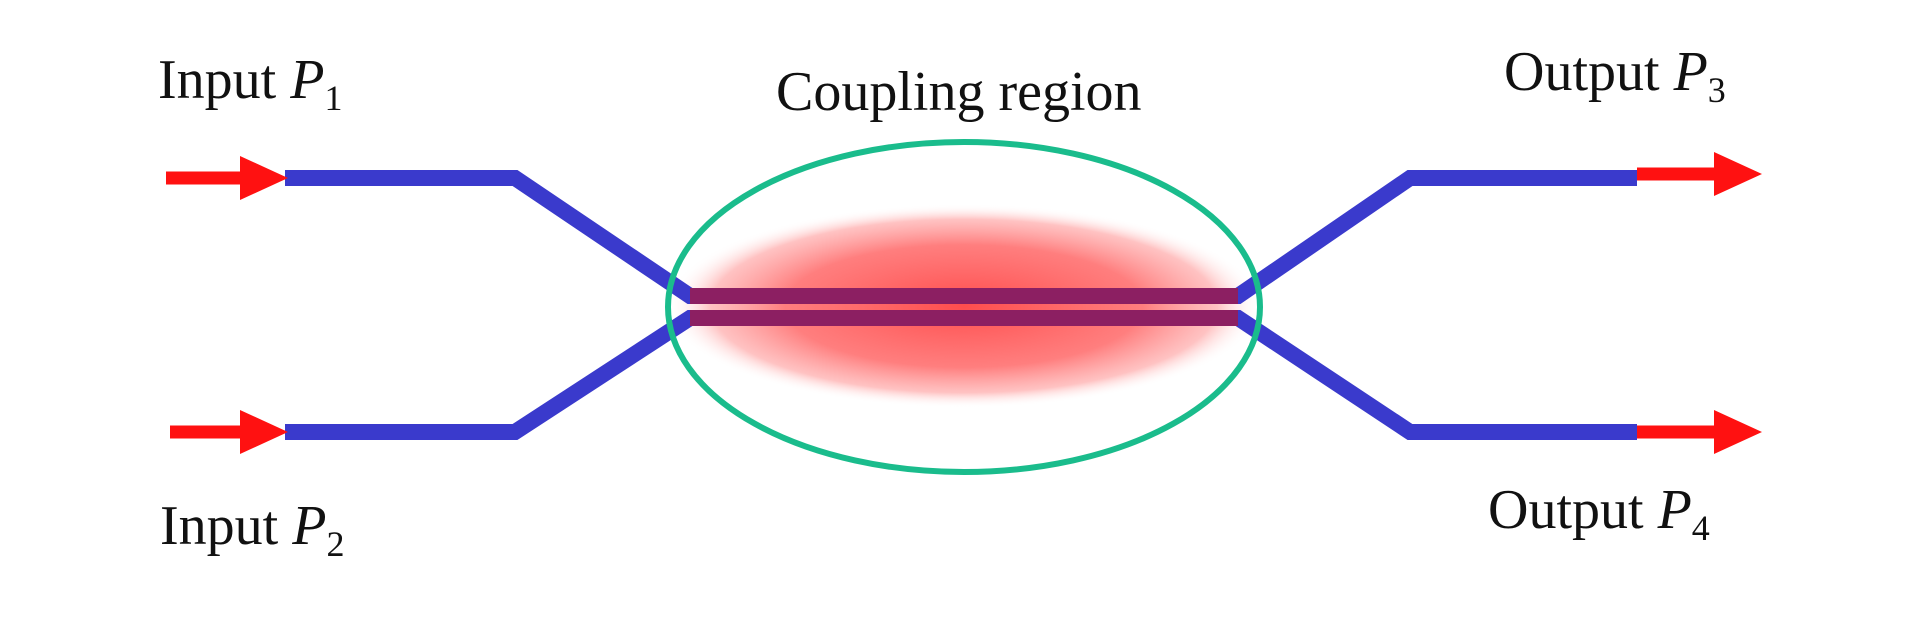 The width and height of the screenshot is (1920, 620). I want to click on input-p1-label: Input P1, so click(250, 83).